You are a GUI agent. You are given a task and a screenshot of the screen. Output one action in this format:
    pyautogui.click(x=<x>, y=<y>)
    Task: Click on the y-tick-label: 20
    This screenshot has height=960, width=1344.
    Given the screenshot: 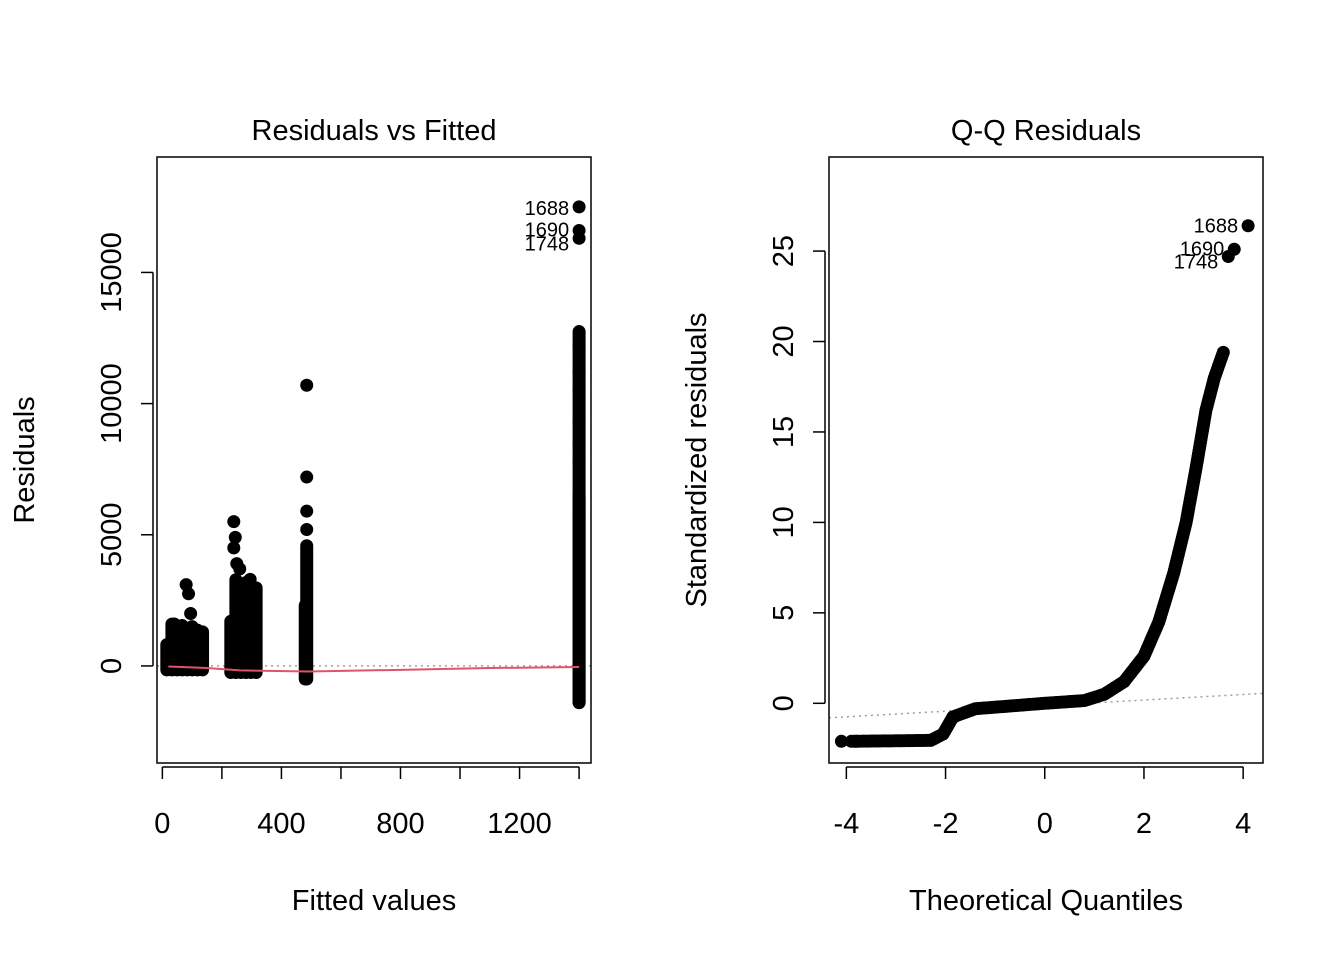 What is the action you would take?
    pyautogui.click(x=784, y=341)
    